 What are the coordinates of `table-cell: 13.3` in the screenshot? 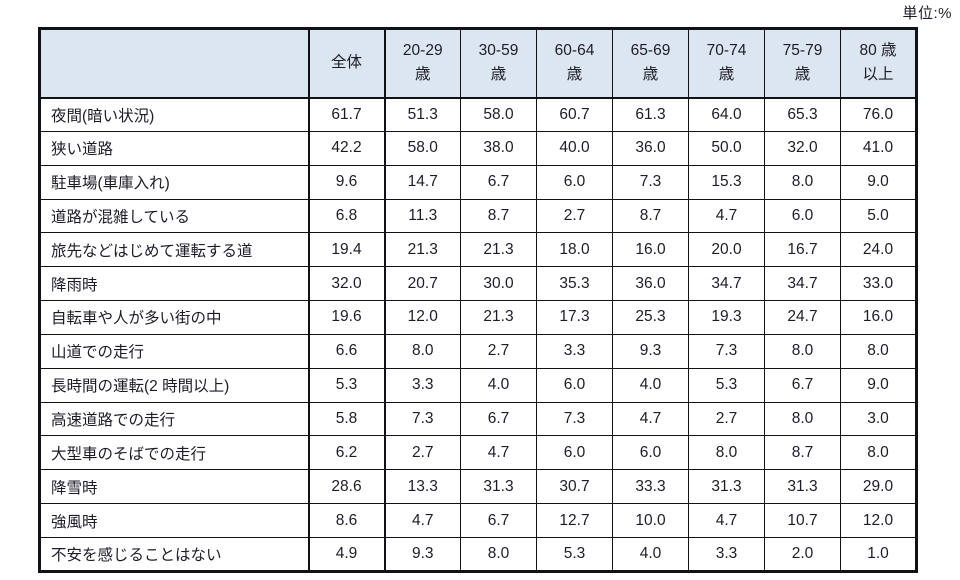 It's located at (422, 487).